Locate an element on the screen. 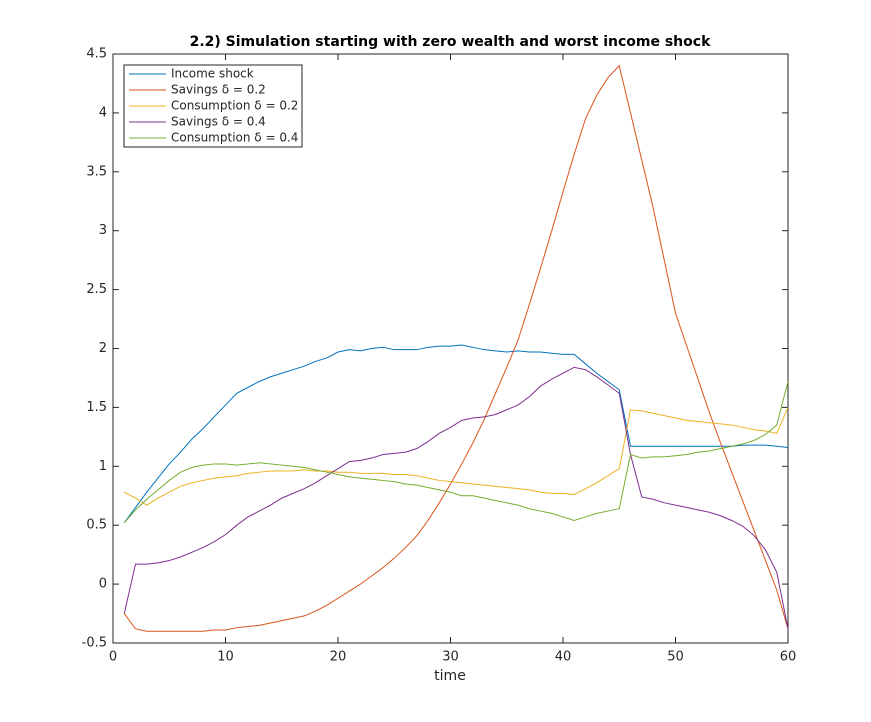 This screenshot has height=722, width=871. x-tick-label: 40 is located at coordinates (563, 657).